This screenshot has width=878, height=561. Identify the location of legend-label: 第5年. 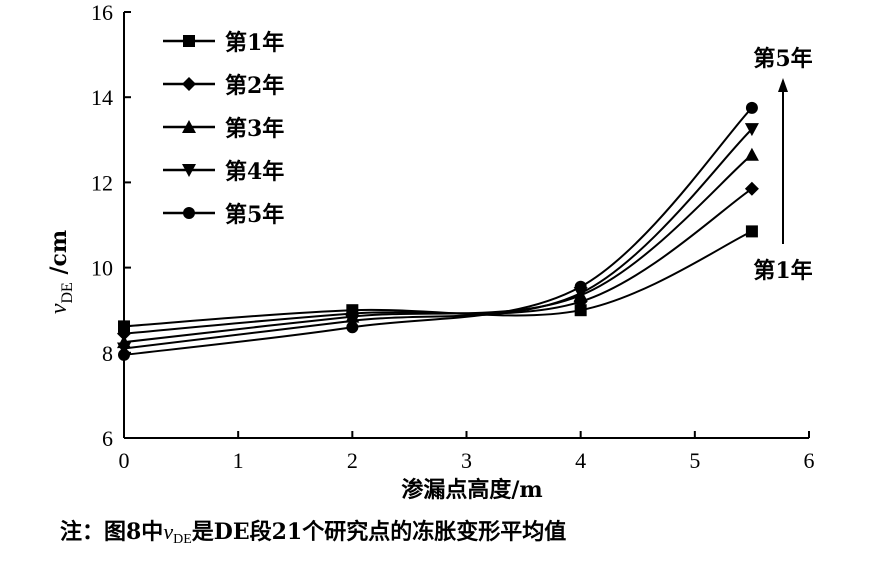
(254, 215).